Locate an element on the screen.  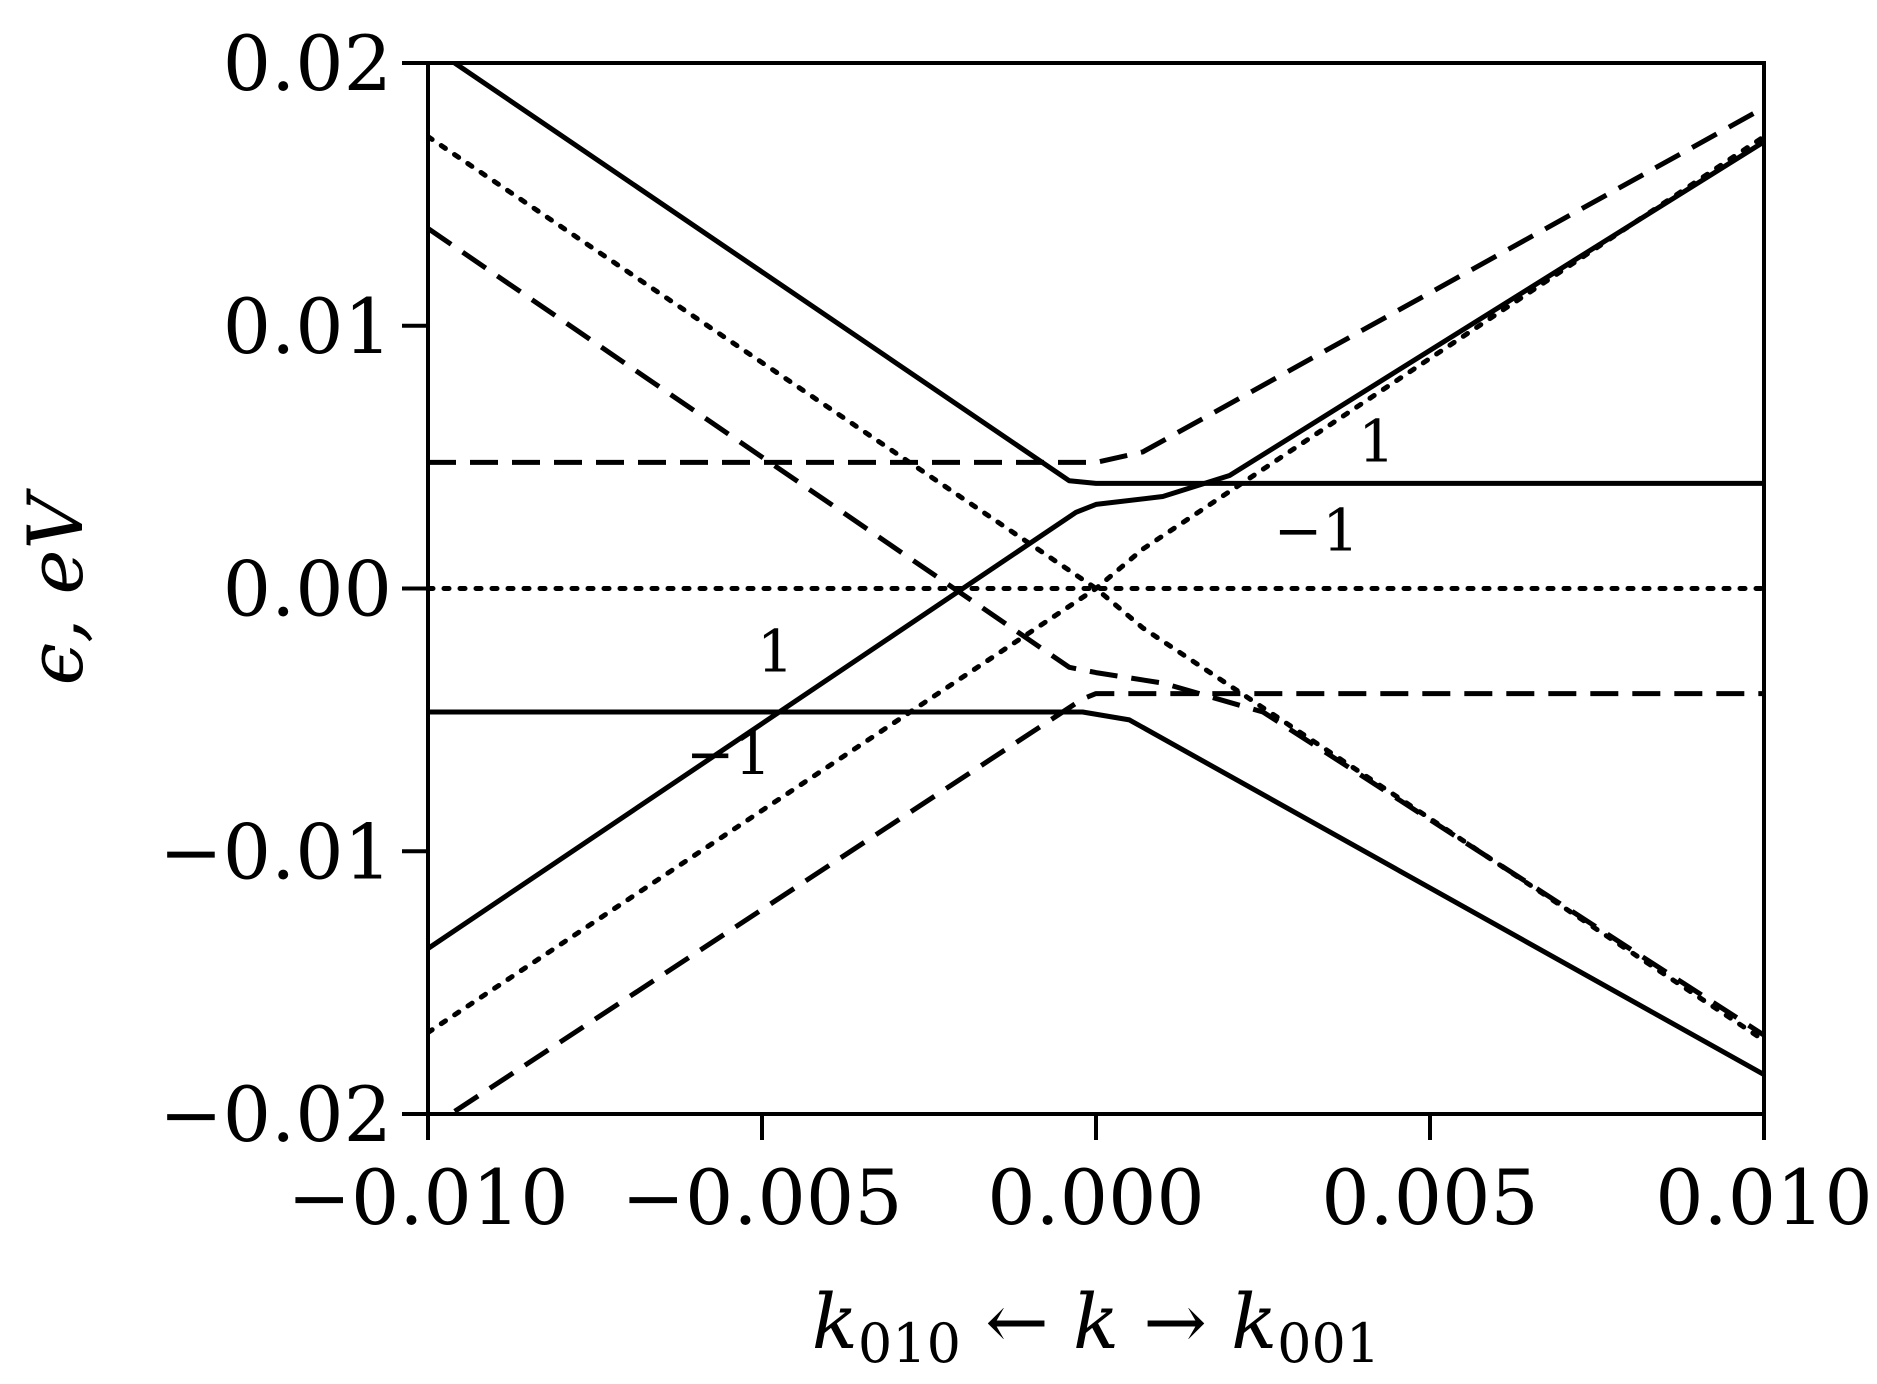
y-axis-label: ϵ, eV is located at coordinates (55, 587).